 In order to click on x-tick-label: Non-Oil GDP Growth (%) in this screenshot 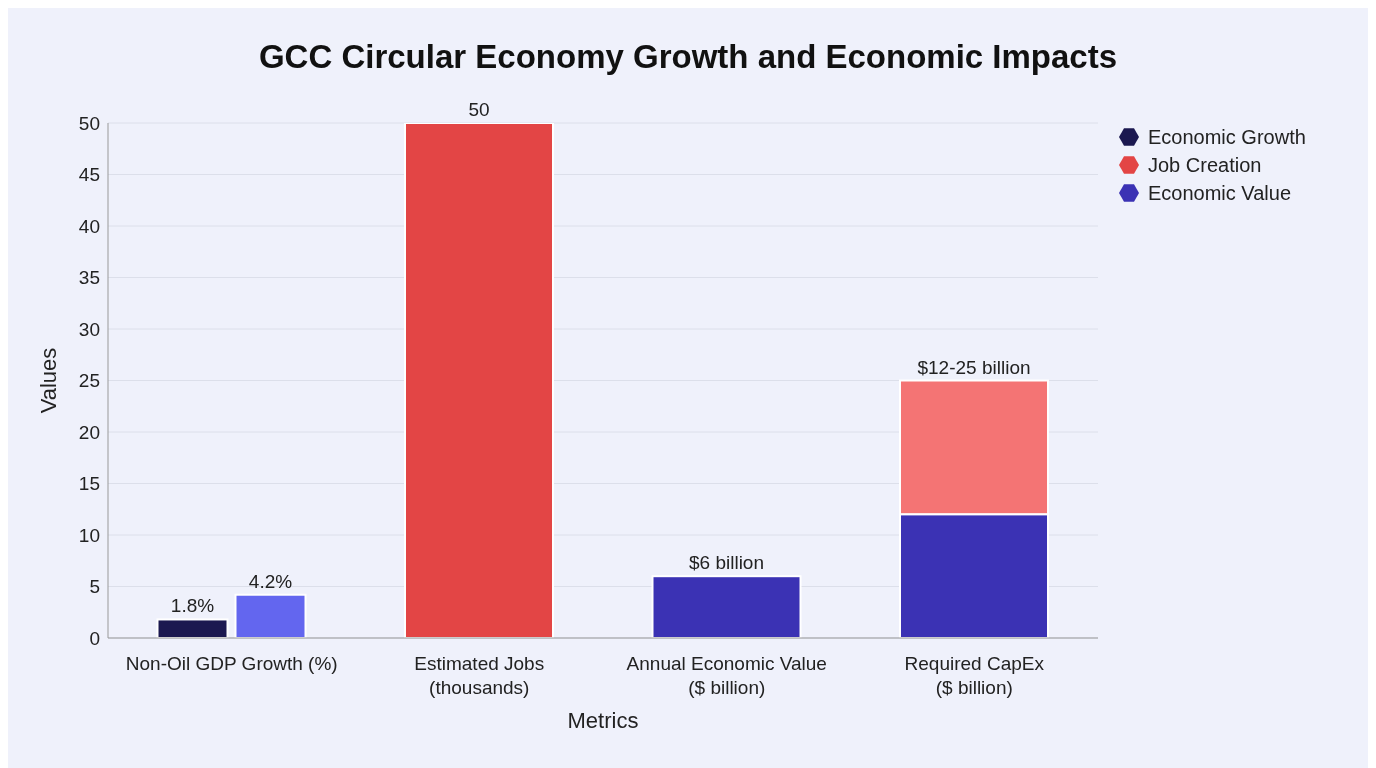, I will do `click(231, 663)`.